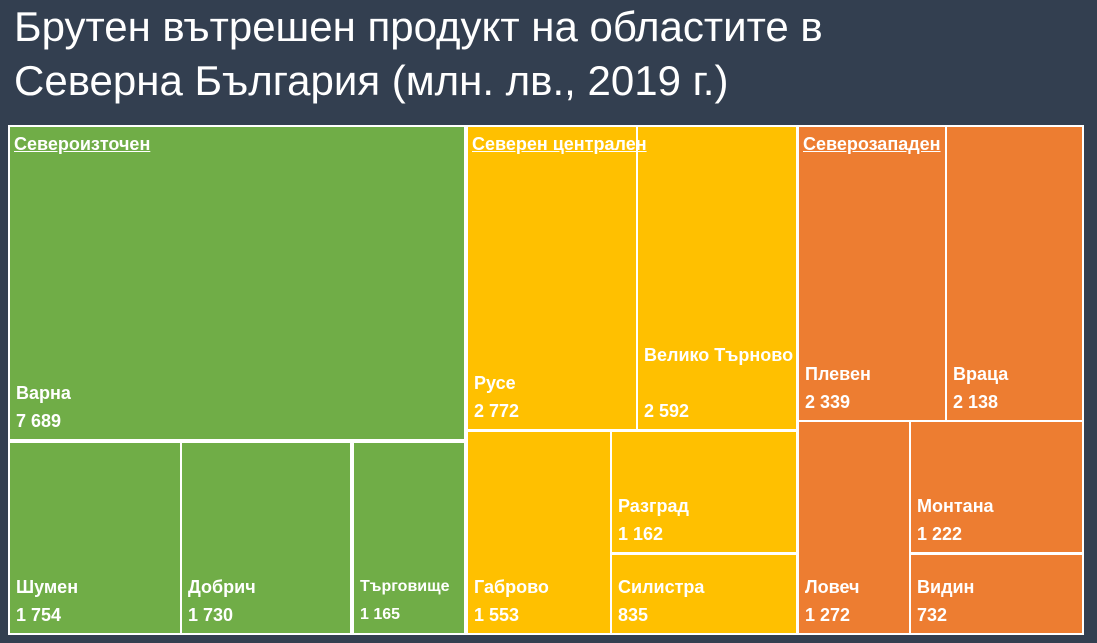 This screenshot has height=643, width=1097. Describe the element at coordinates (828, 615) in the screenshot. I see `cell-value: 1 272` at that location.